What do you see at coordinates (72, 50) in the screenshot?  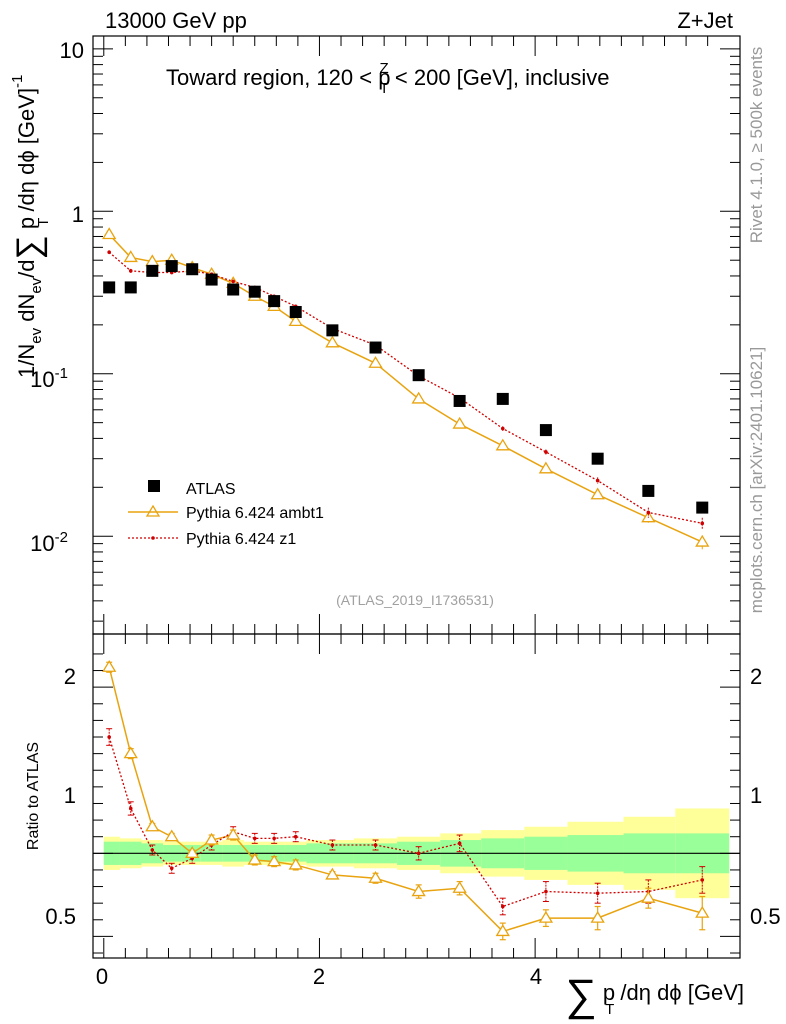 I see `ytick-label-10: 10` at bounding box center [72, 50].